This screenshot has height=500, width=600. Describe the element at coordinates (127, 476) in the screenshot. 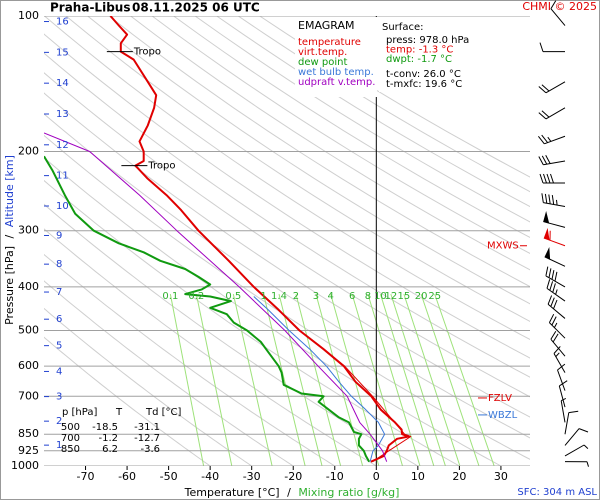

I see `x-tick-label: -60` at that location.